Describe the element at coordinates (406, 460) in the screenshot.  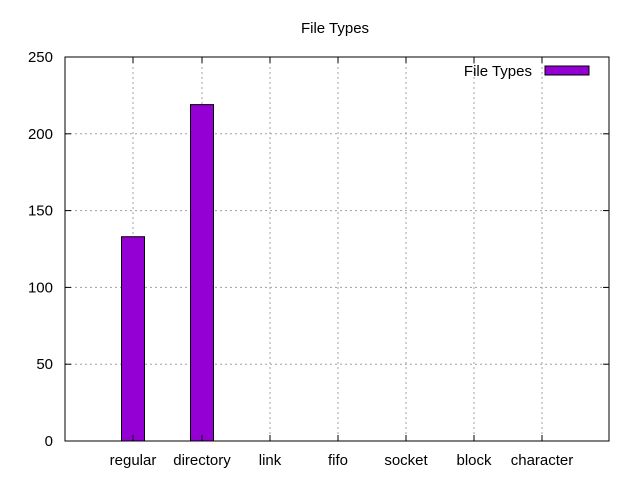
I see `x-tick-label: socket` at that location.